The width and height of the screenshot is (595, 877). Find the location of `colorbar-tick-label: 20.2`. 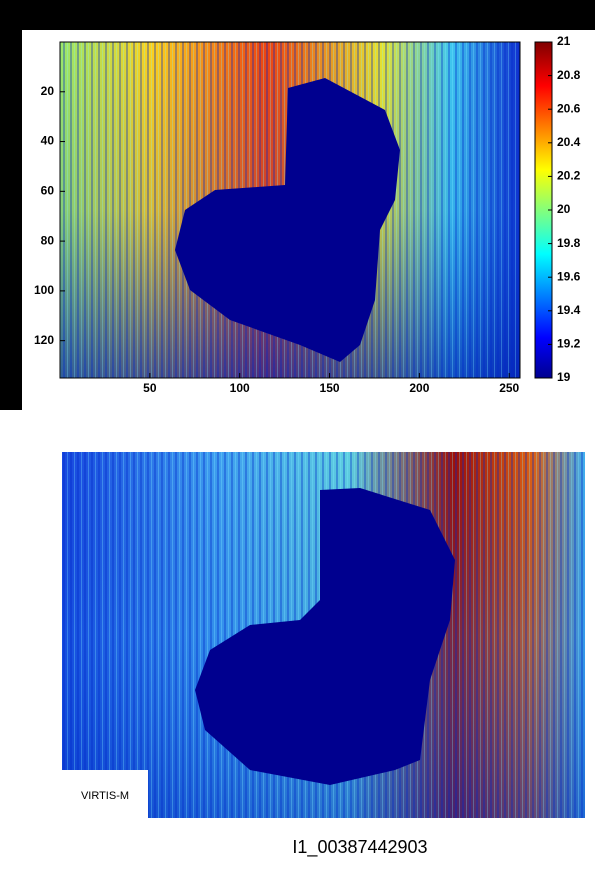

colorbar-tick-label: 20.2 is located at coordinates (569, 176).